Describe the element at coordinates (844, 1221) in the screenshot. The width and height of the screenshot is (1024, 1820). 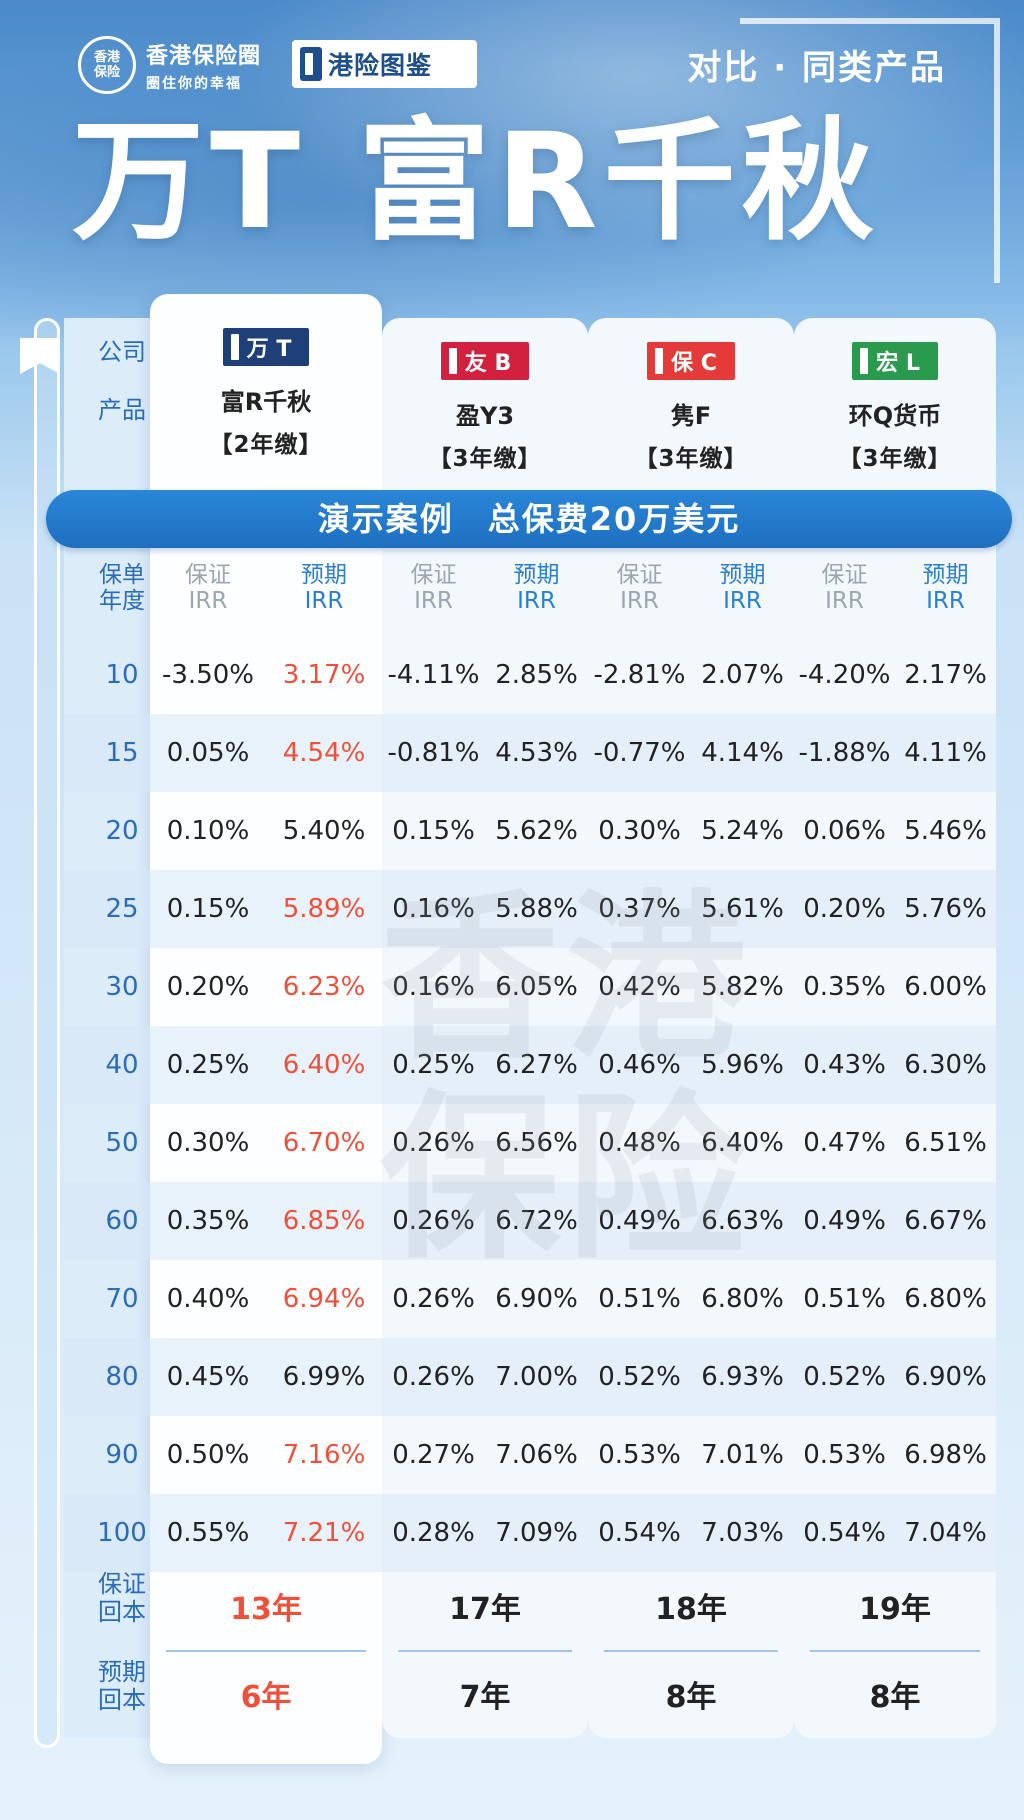
I see `guaranteed-irr-cell: 0.49%` at that location.